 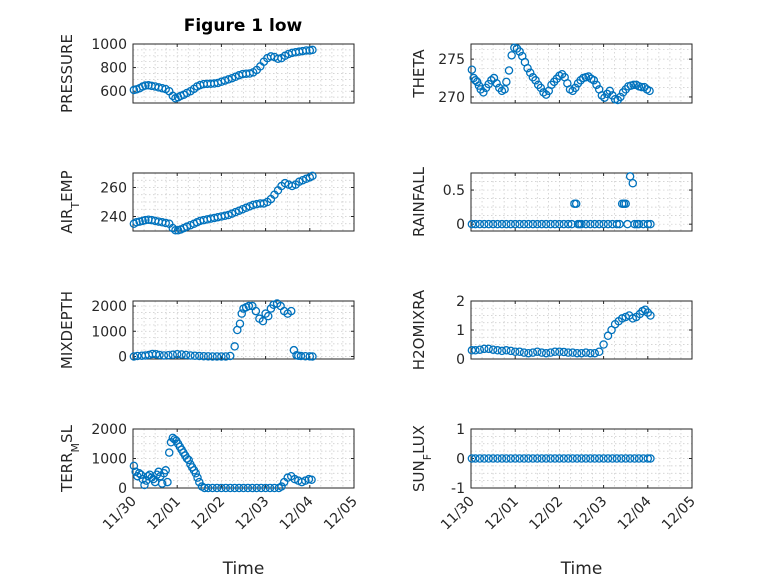 What do you see at coordinates (109, 430) in the screenshot?
I see `y-tick-label: 2000` at bounding box center [109, 430].